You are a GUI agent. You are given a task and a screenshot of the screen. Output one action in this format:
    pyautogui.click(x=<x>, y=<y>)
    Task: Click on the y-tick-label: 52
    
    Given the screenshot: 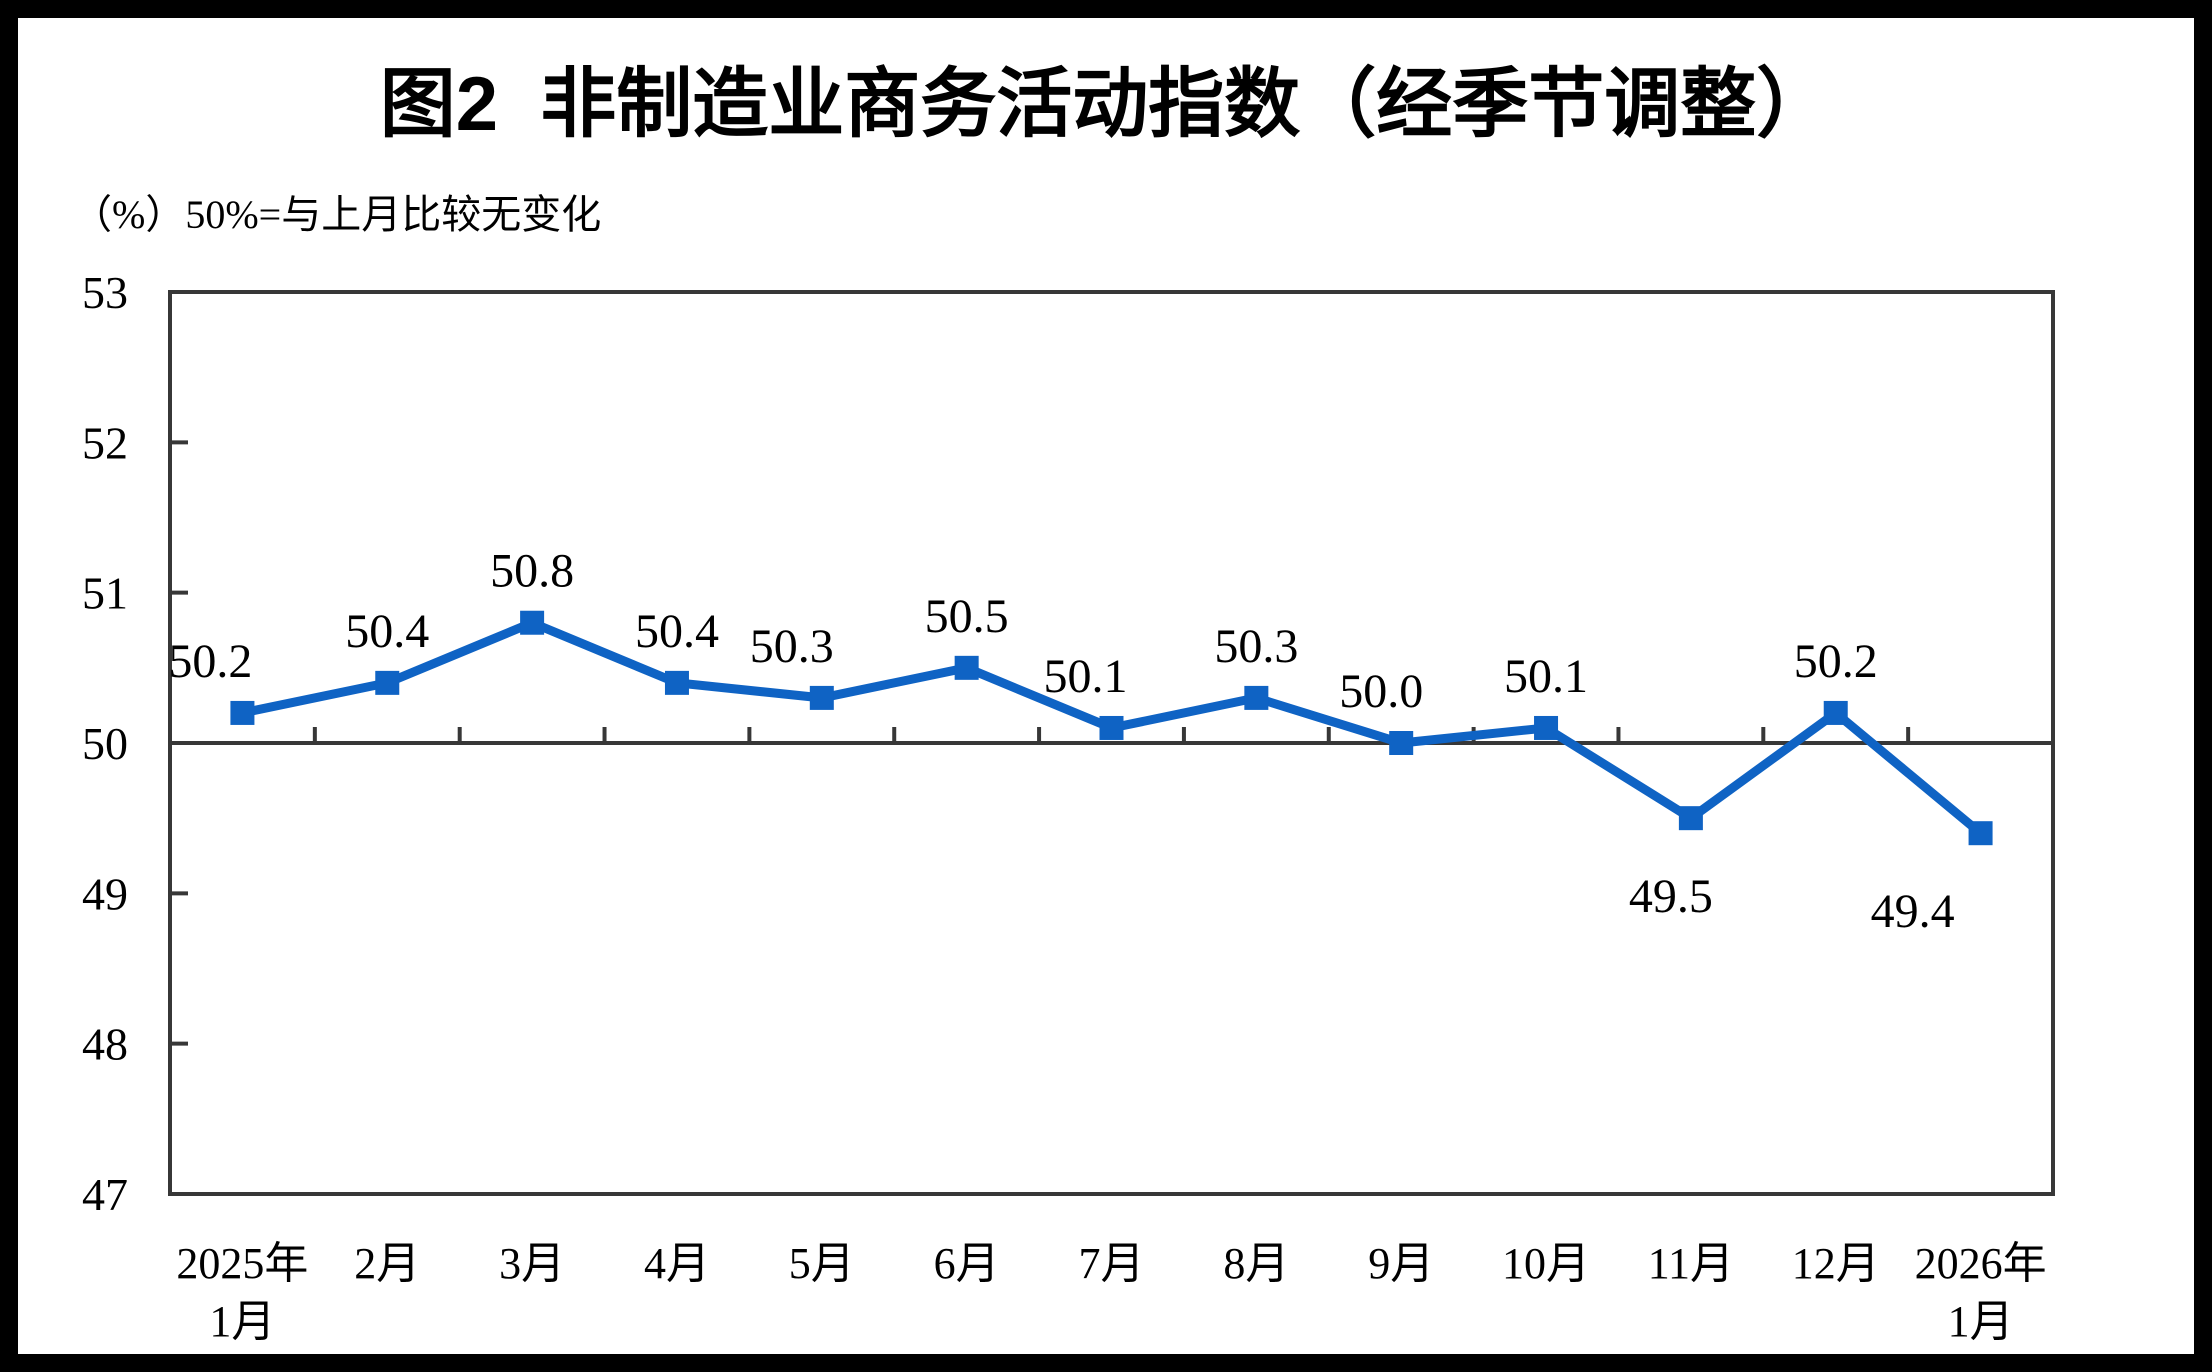 What is the action you would take?
    pyautogui.click(x=105, y=442)
    